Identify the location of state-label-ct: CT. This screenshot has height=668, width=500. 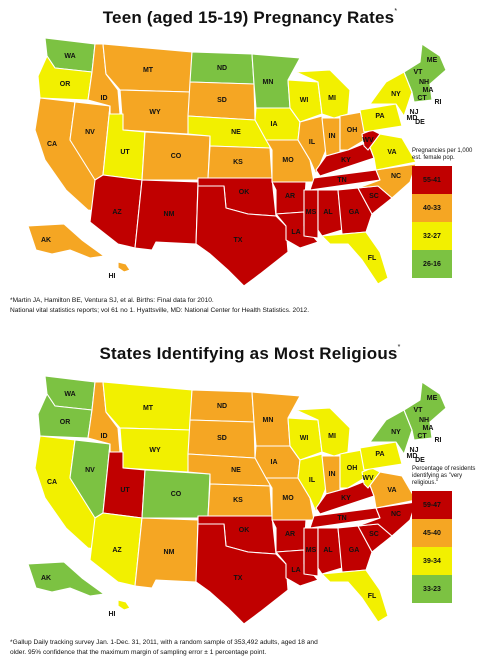
(422, 436).